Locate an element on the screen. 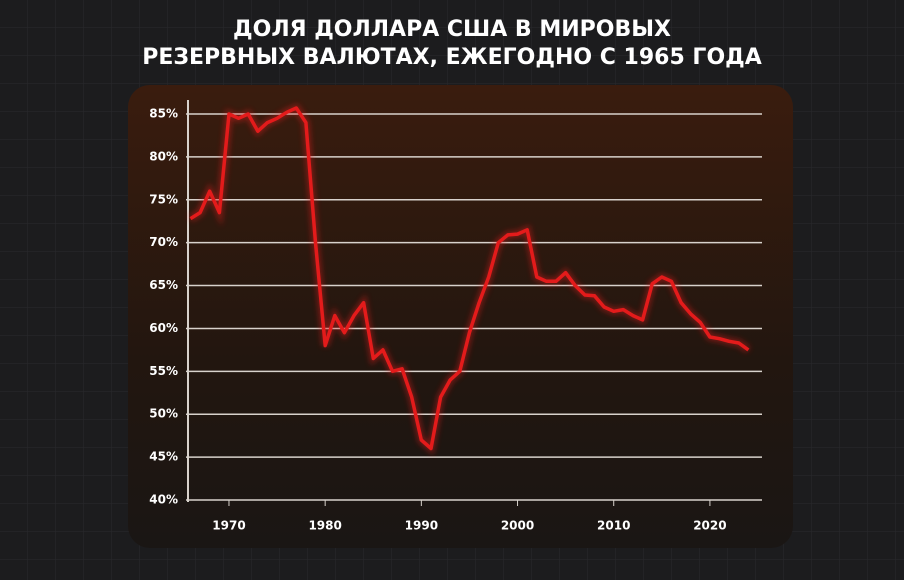 This screenshot has height=580, width=904. x-tick-label: 2020 is located at coordinates (709, 526).